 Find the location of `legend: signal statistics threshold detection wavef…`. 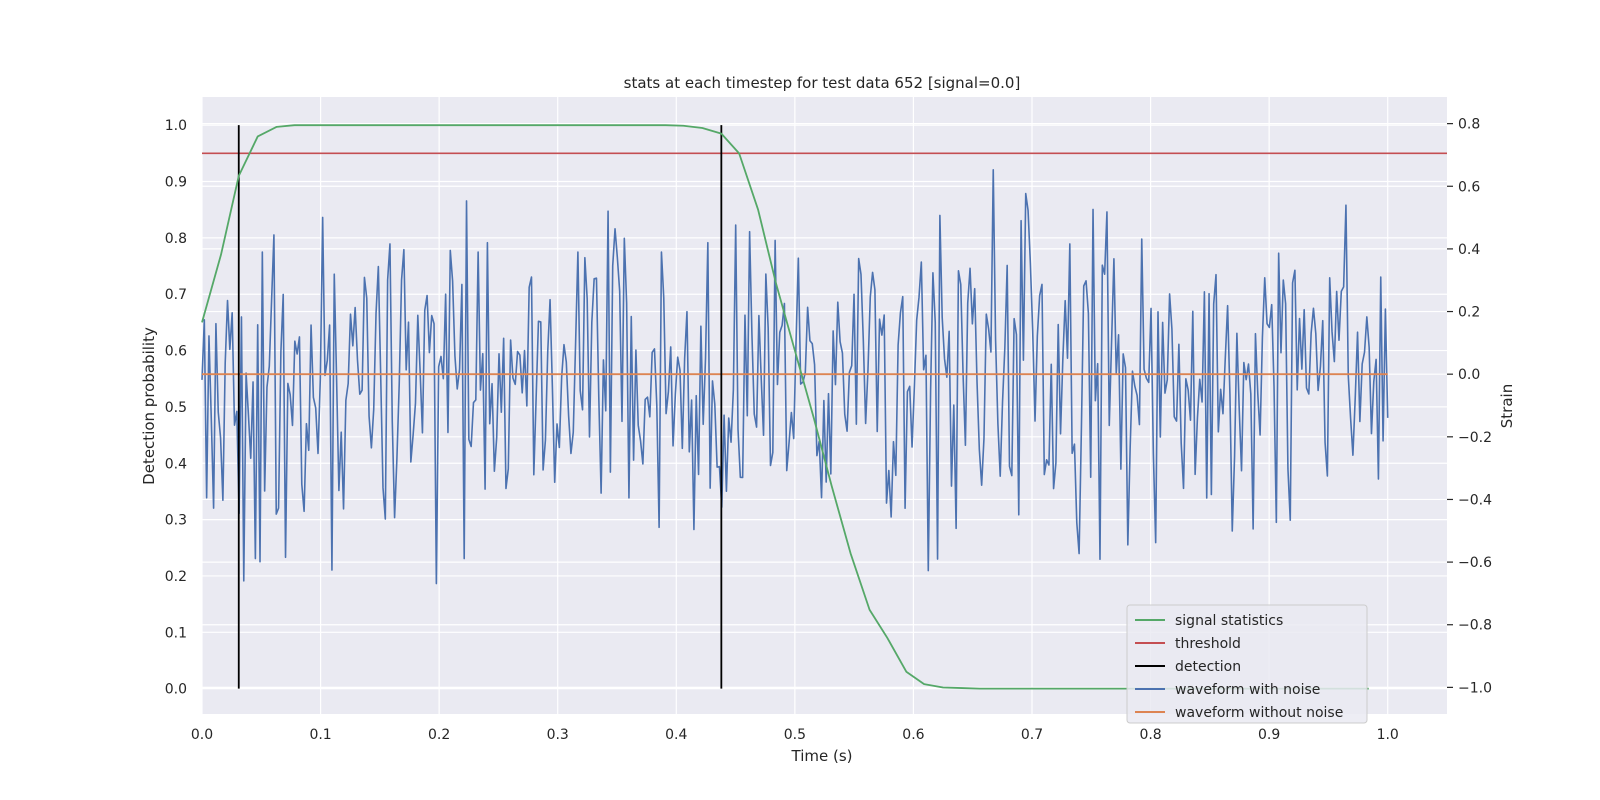

legend: signal statistics threshold detection wavef… is located at coordinates (1247, 664).